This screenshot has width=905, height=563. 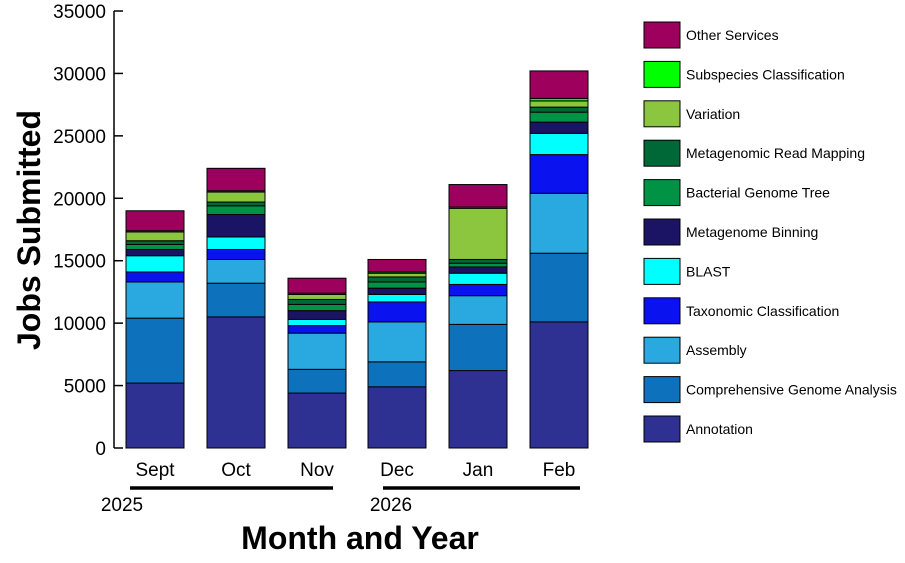 What do you see at coordinates (719, 429) in the screenshot?
I see `legend-label: Annotation` at bounding box center [719, 429].